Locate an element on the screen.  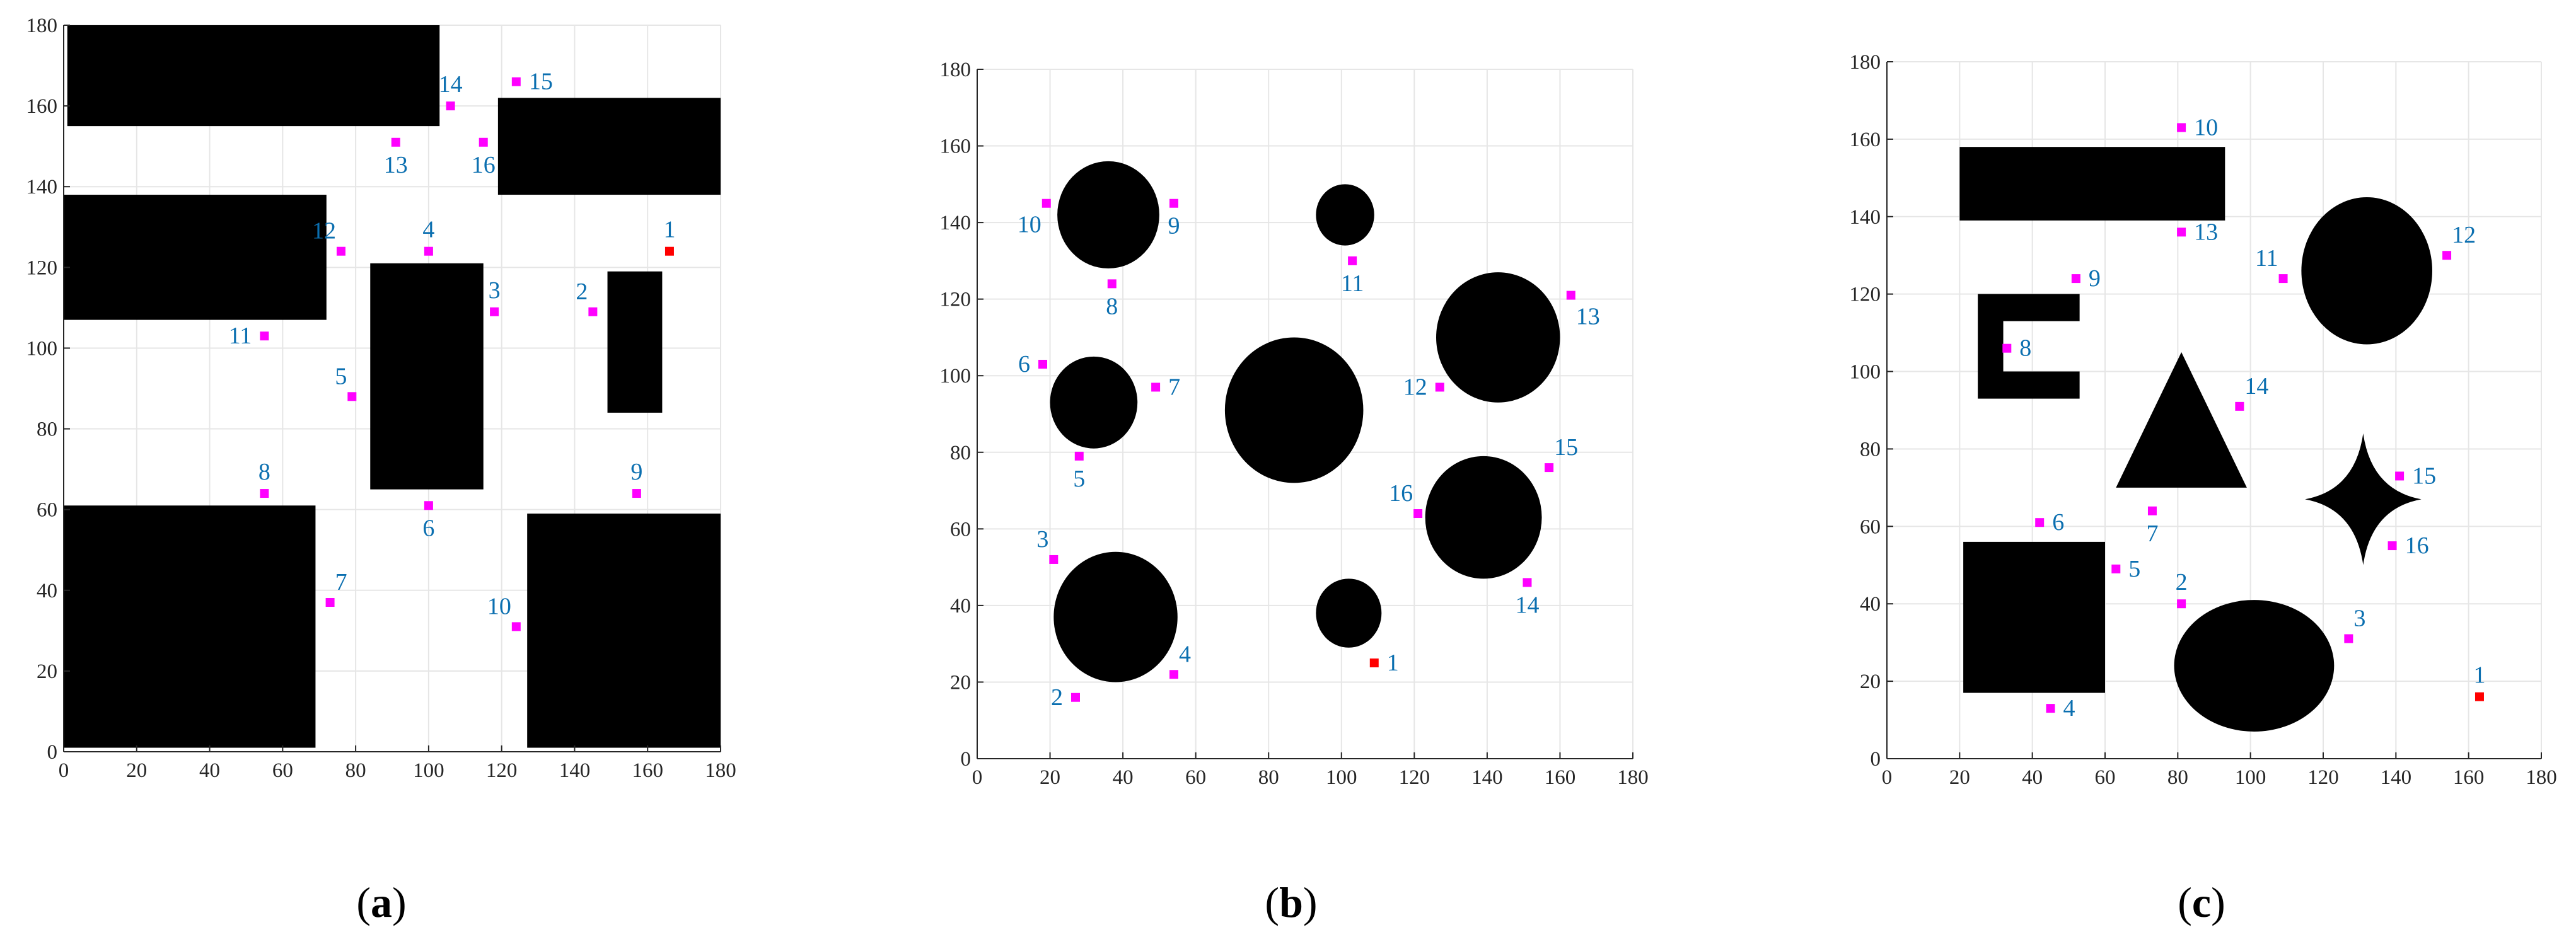
point-label: 15 is located at coordinates (541, 82).